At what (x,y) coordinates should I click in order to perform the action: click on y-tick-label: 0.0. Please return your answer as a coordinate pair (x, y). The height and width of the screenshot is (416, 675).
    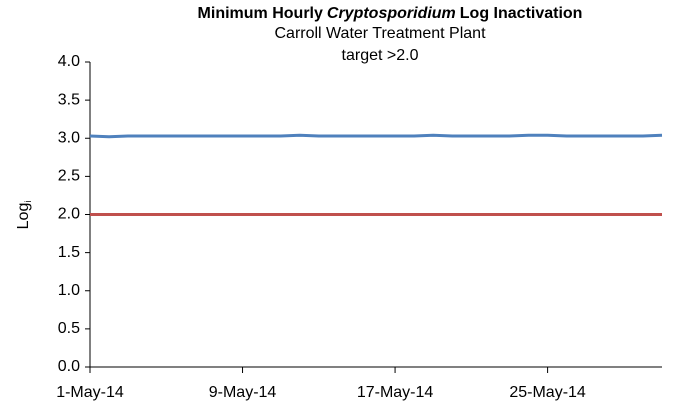
    Looking at the image, I should click on (69, 366).